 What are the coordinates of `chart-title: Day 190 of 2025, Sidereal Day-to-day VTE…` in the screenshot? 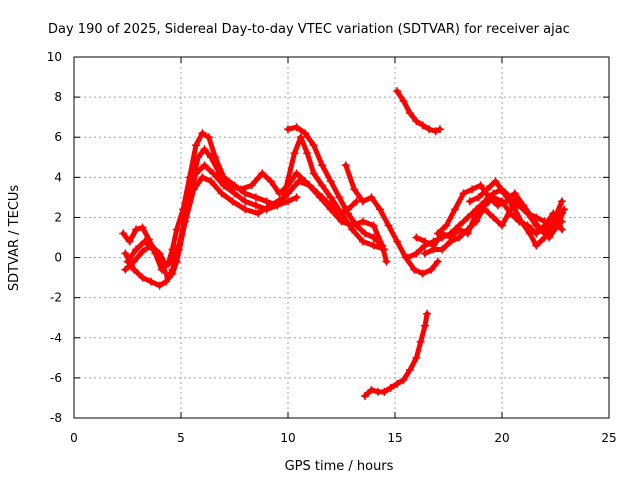 It's located at (309, 29).